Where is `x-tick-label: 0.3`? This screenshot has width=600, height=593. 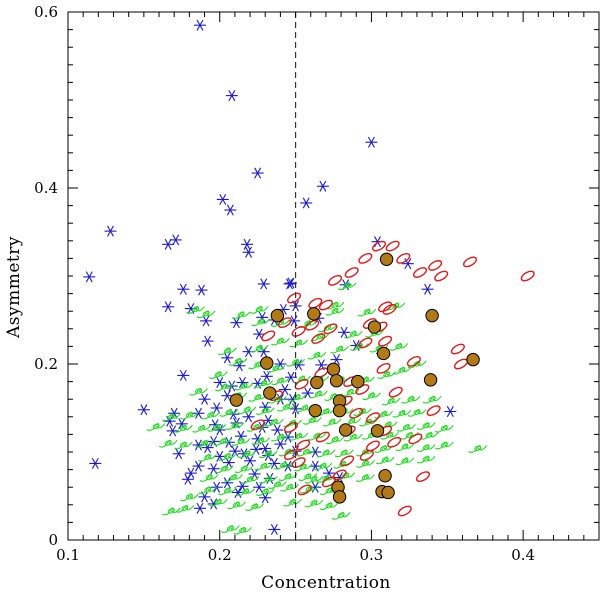
x-tick-label: 0.3 is located at coordinates (371, 555).